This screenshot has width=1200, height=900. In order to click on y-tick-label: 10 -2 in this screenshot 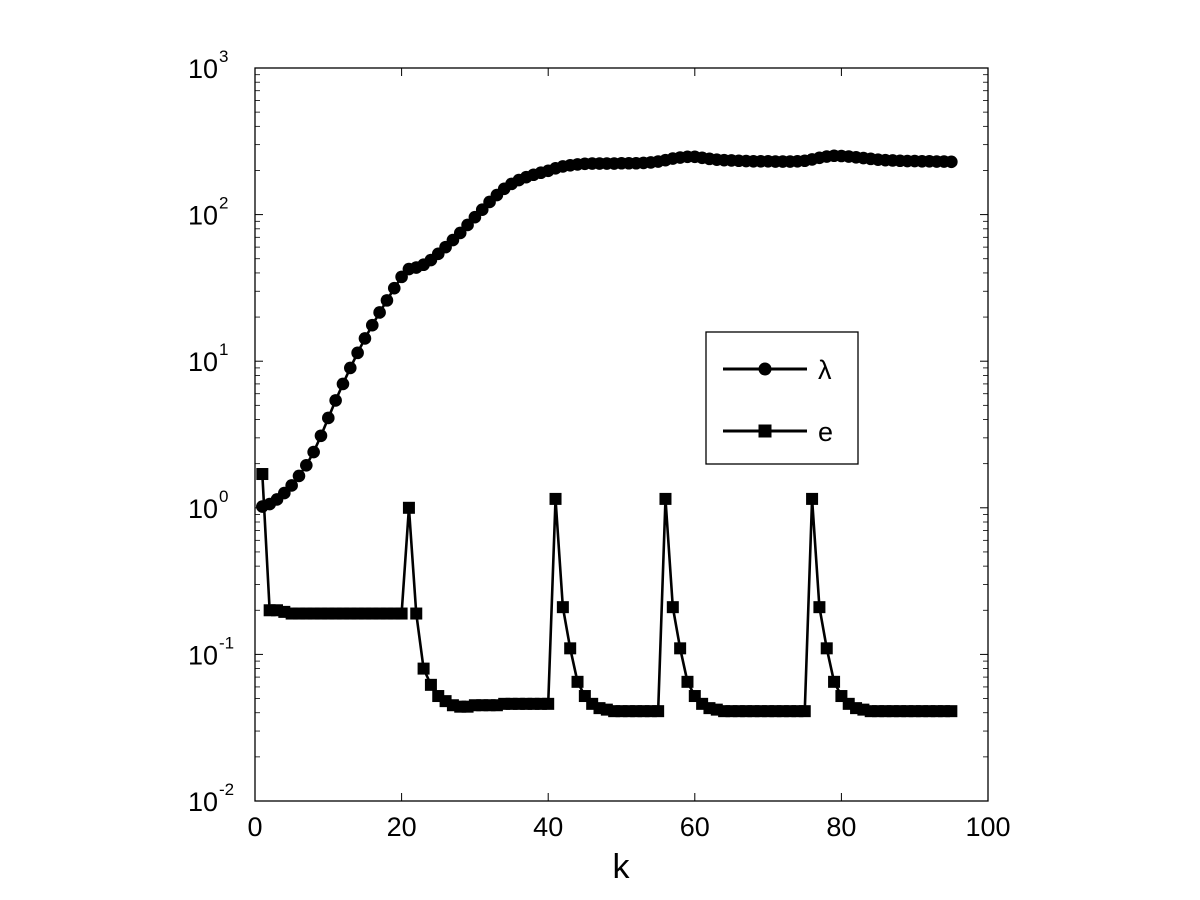, I will do `click(211, 798)`.